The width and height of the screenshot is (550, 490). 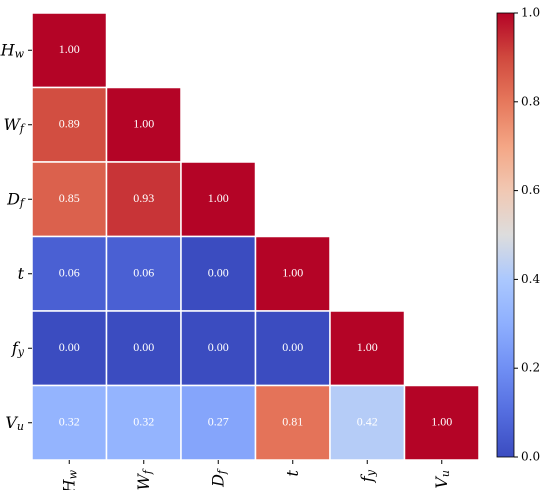 I want to click on y-tick-label-hw: Hw, so click(x=12, y=50).